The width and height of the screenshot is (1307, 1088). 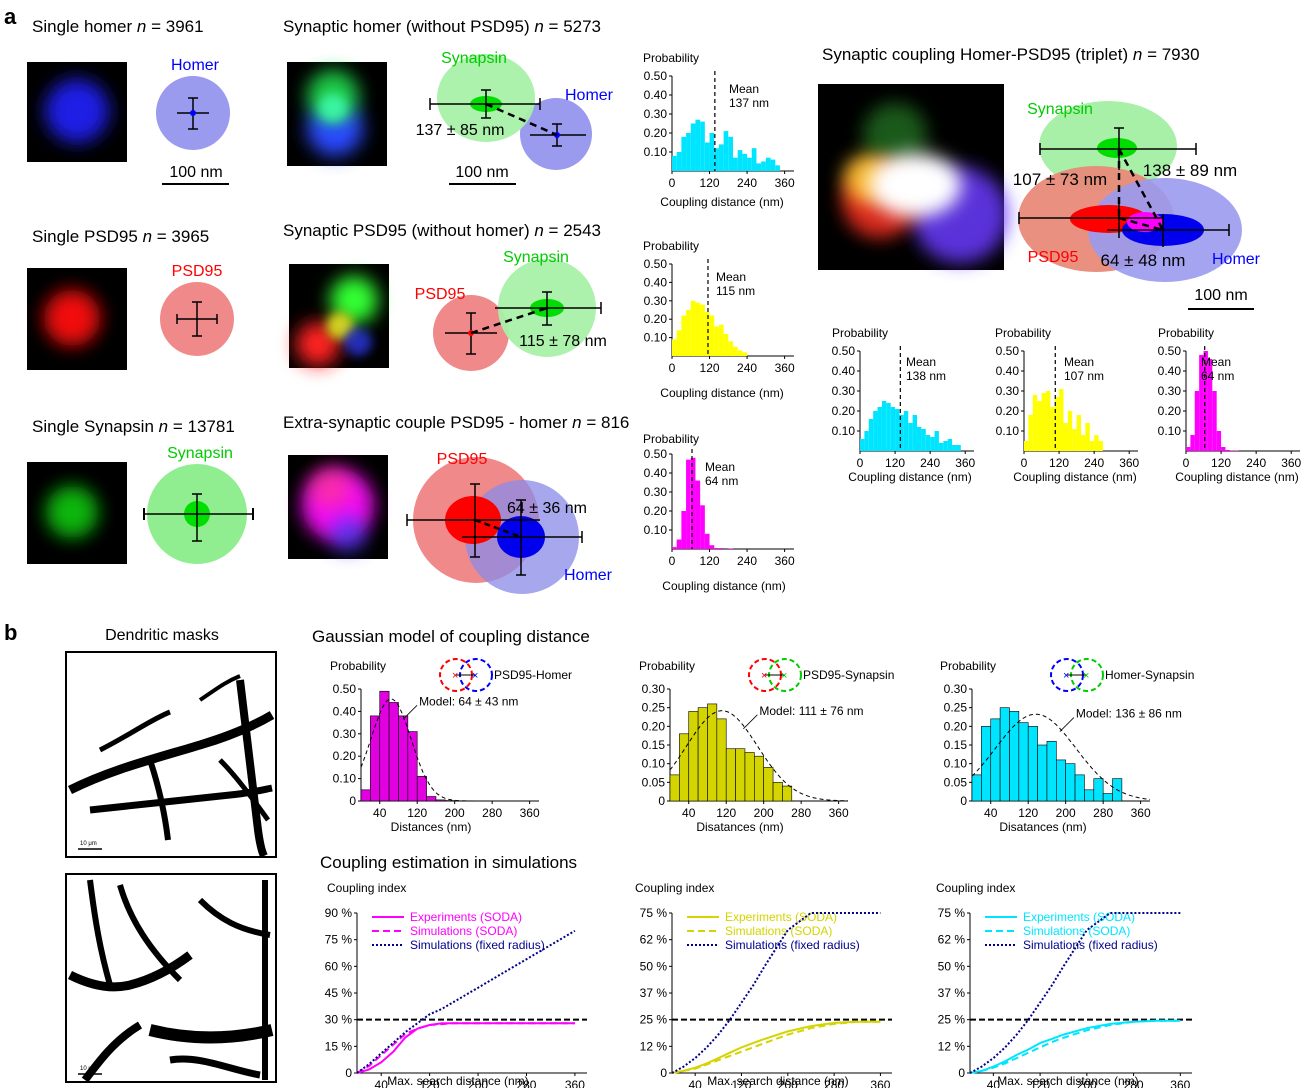 What do you see at coordinates (956, 745) in the screenshot?
I see `y-tick-label: 0.15` at bounding box center [956, 745].